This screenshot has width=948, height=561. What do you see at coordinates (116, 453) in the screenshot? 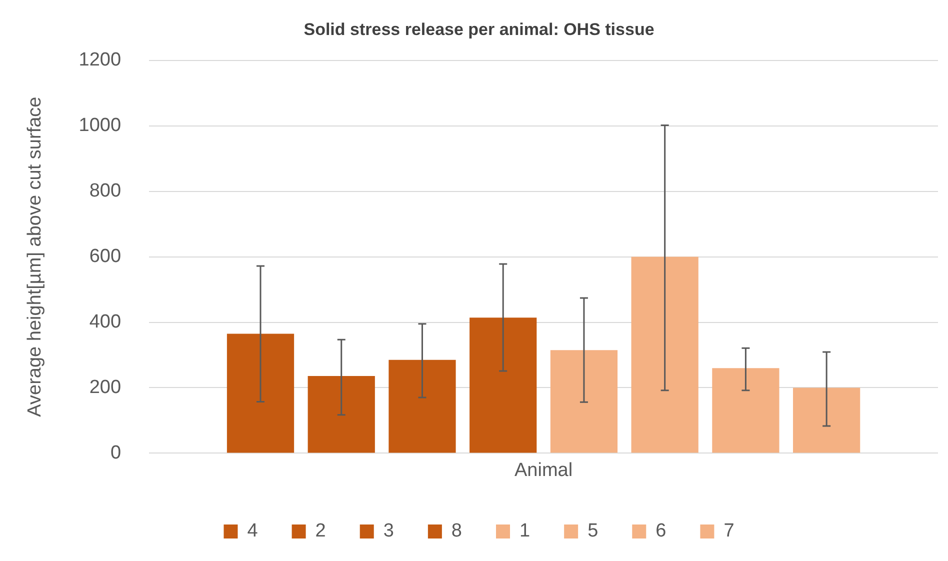
I see `y-tick-label: 0` at bounding box center [116, 453].